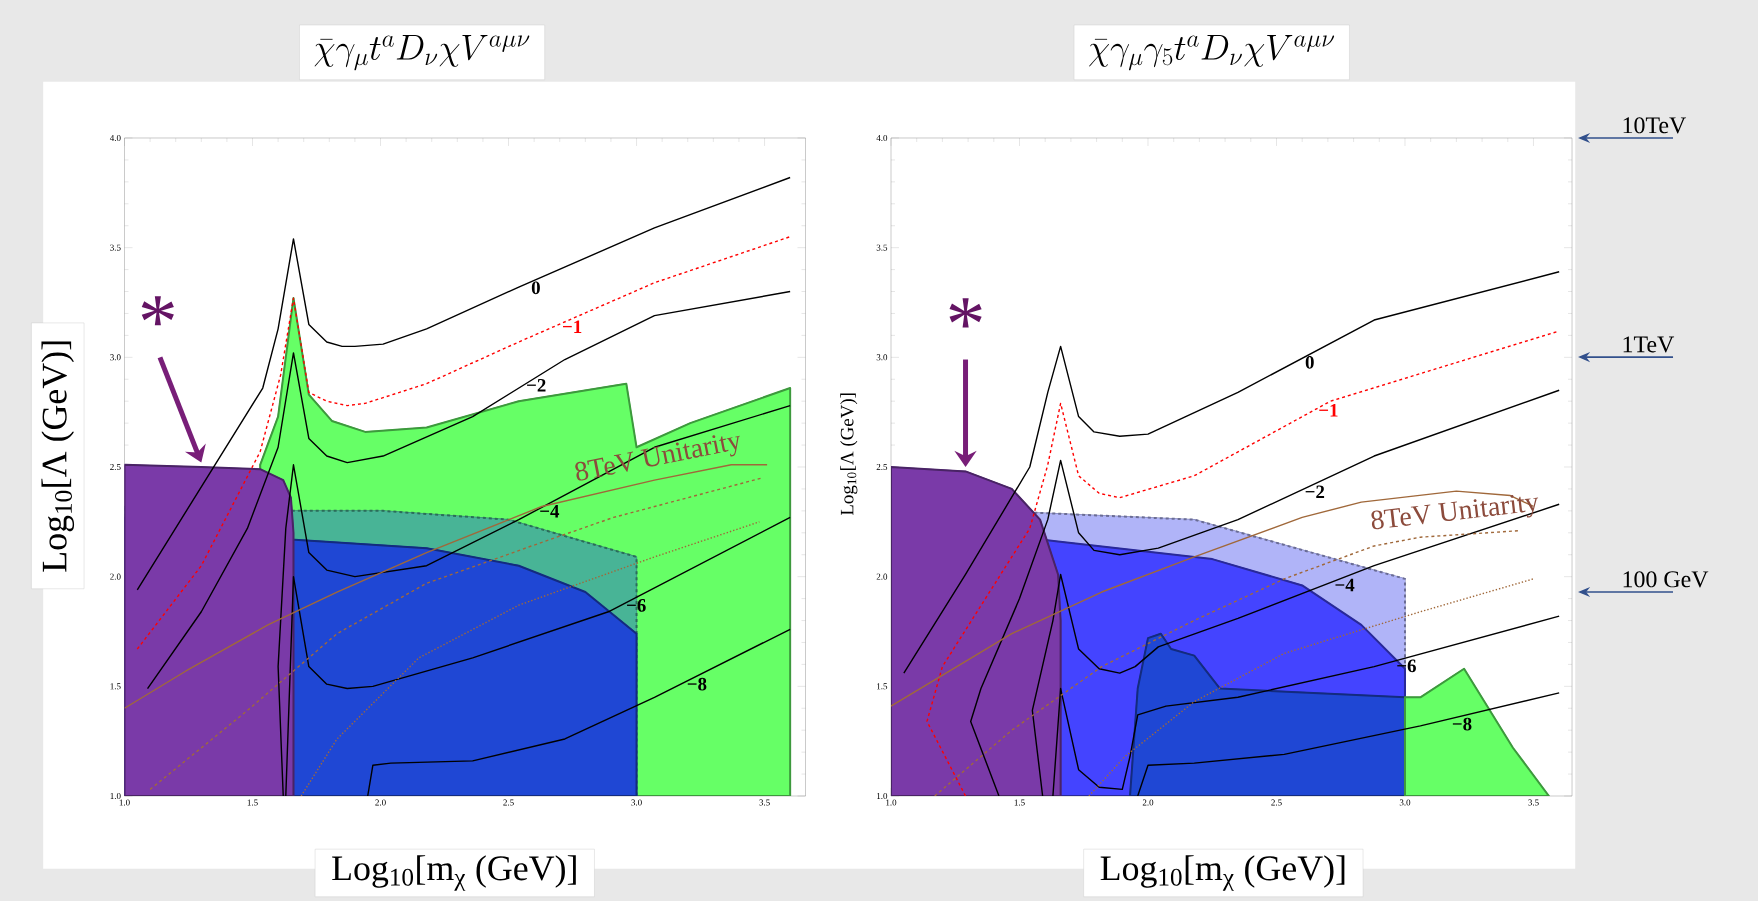  Describe the element at coordinates (636, 605) in the screenshot. I see `series-label: −6` at that location.